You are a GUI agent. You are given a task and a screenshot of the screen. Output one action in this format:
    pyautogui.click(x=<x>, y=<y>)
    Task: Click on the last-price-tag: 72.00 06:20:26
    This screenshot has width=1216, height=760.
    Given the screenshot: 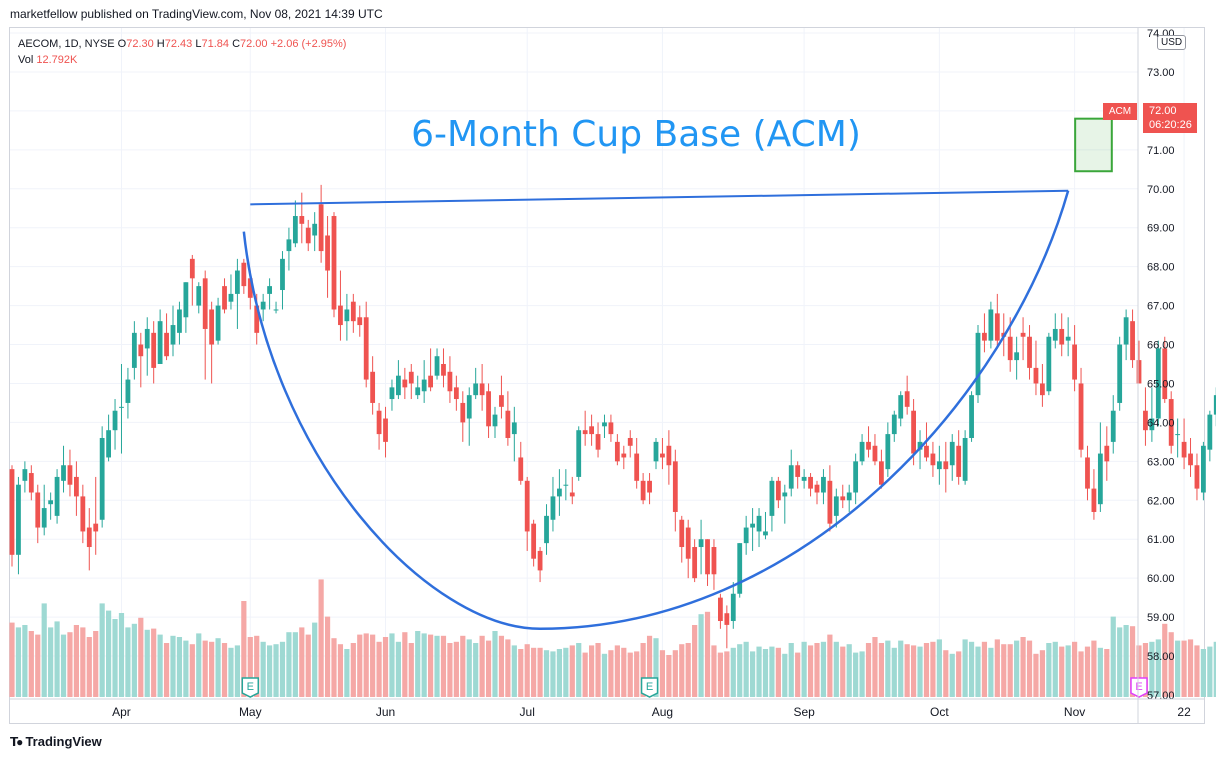 What is the action you would take?
    pyautogui.click(x=1170, y=118)
    